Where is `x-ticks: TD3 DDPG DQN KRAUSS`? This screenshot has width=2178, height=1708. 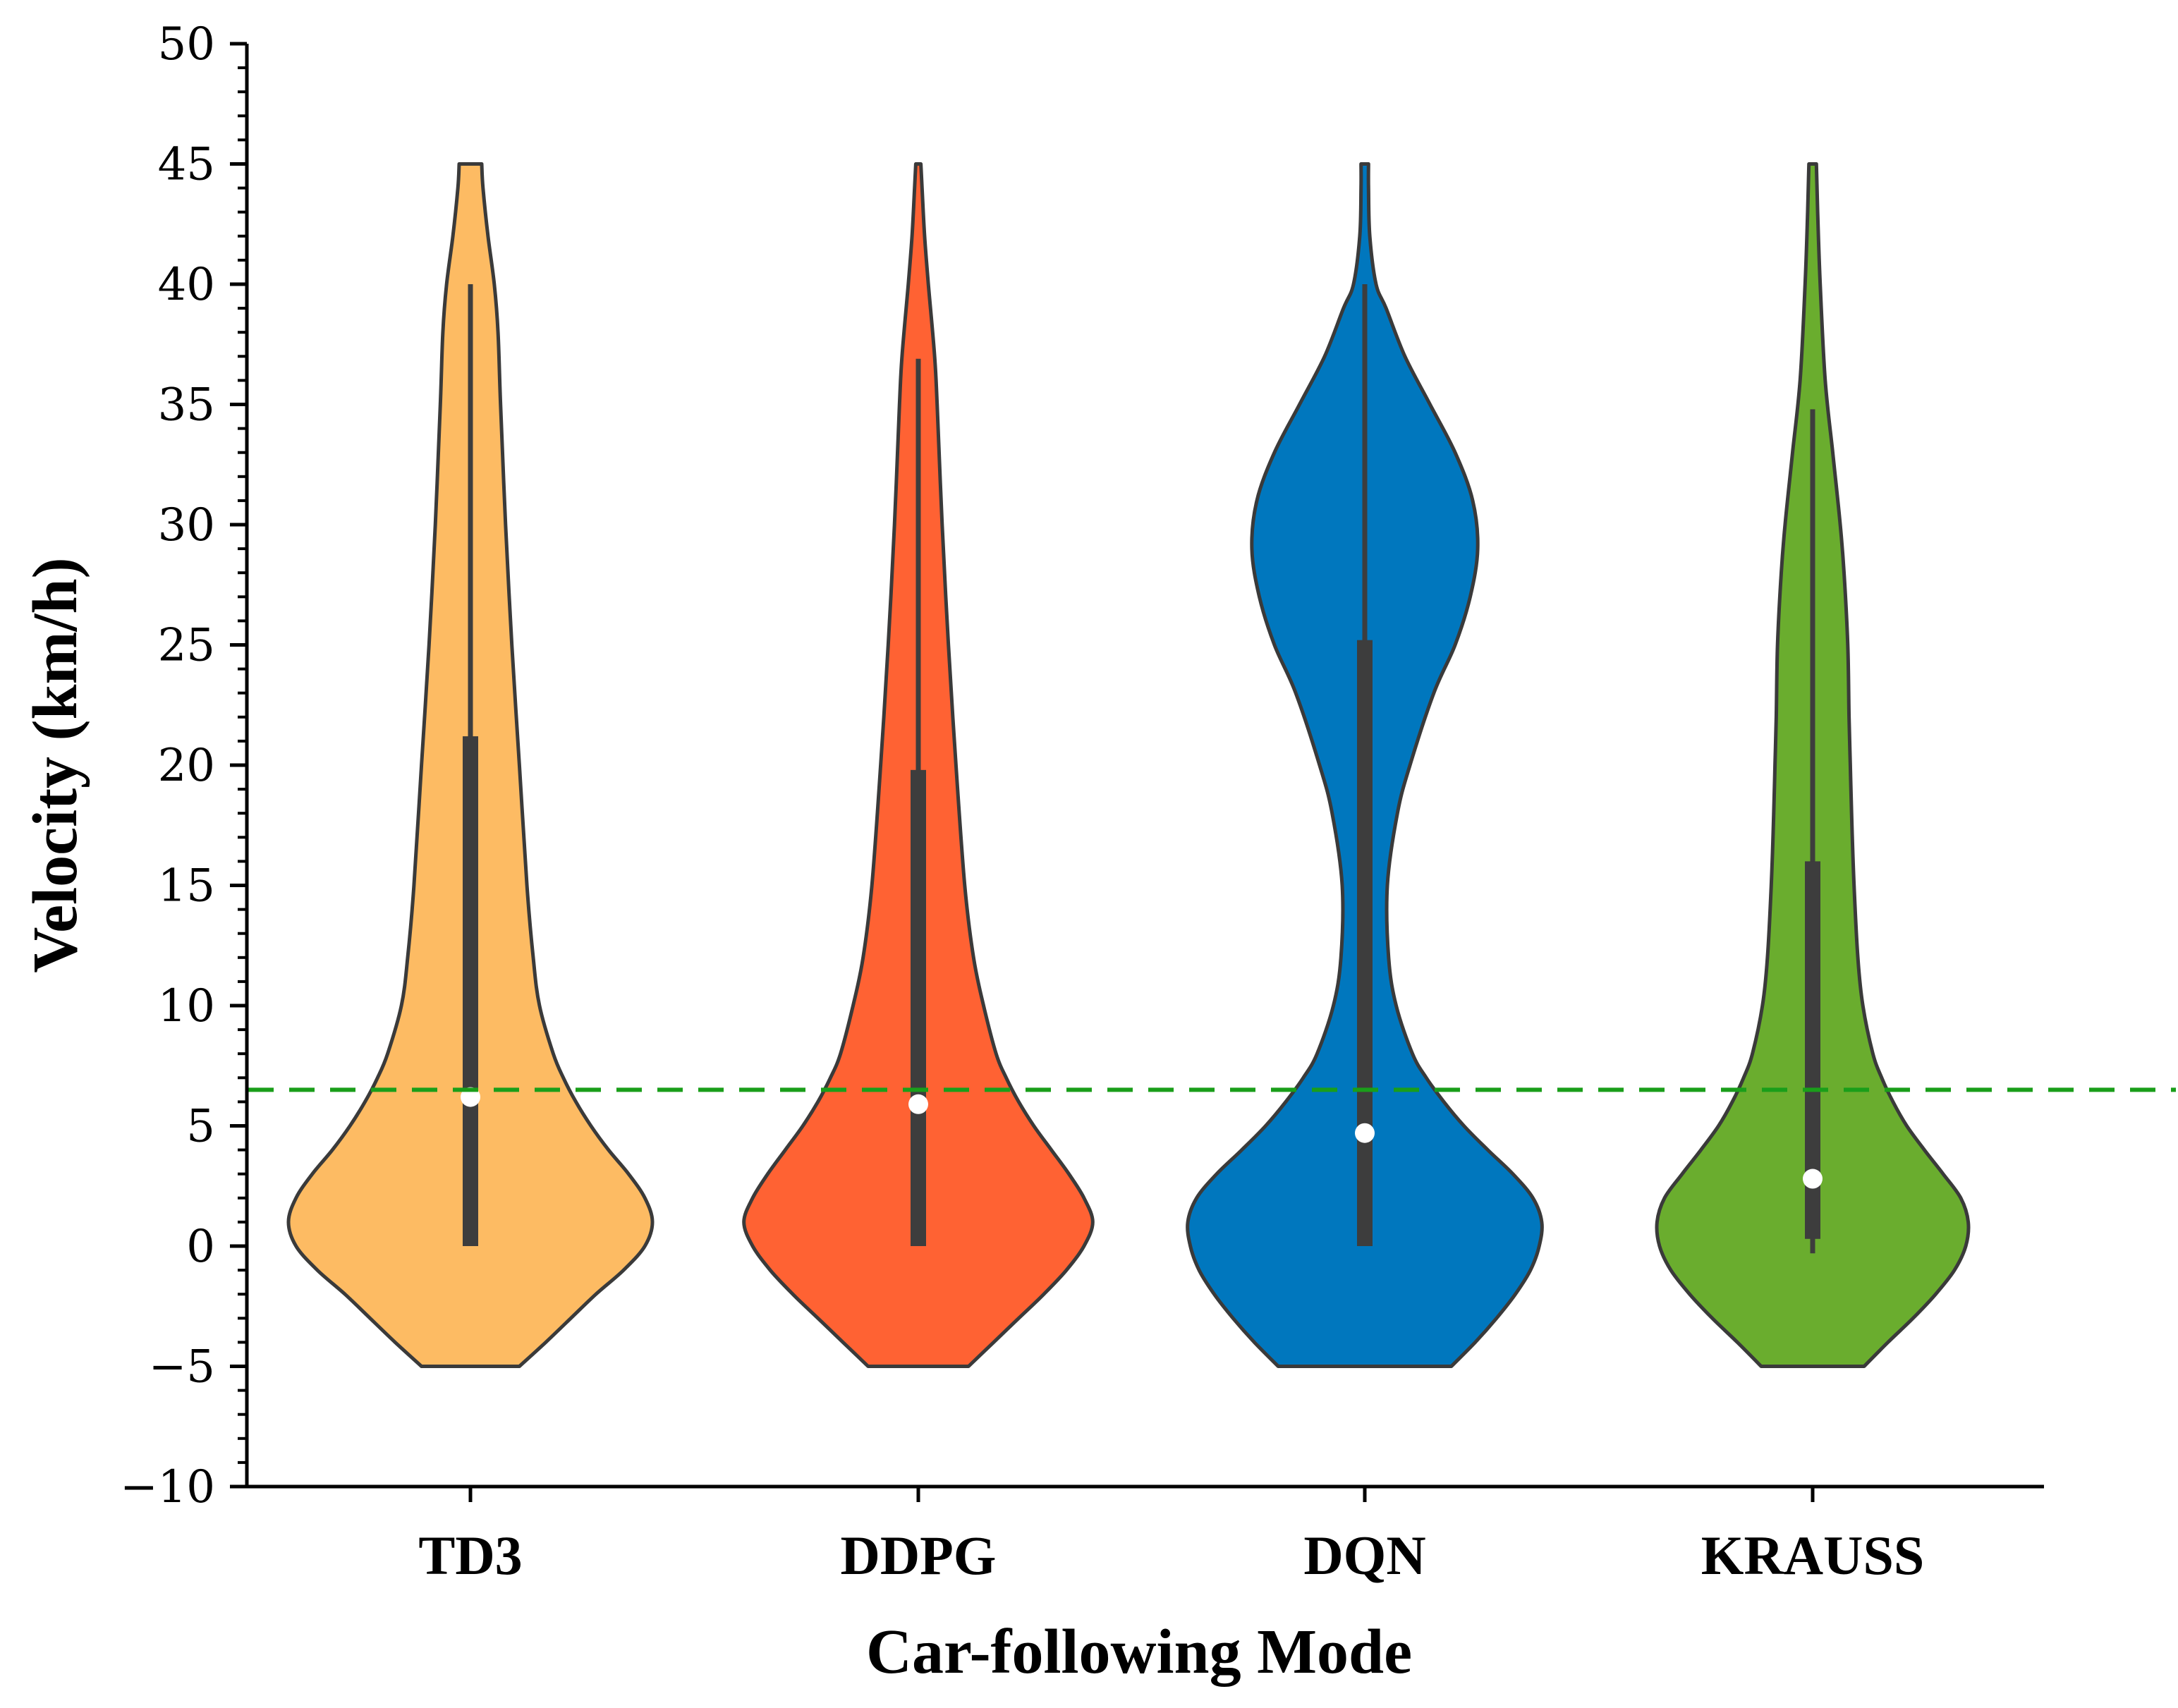 x-ticks: TD3 DDPG DQN KRAUSS is located at coordinates (1171, 1536).